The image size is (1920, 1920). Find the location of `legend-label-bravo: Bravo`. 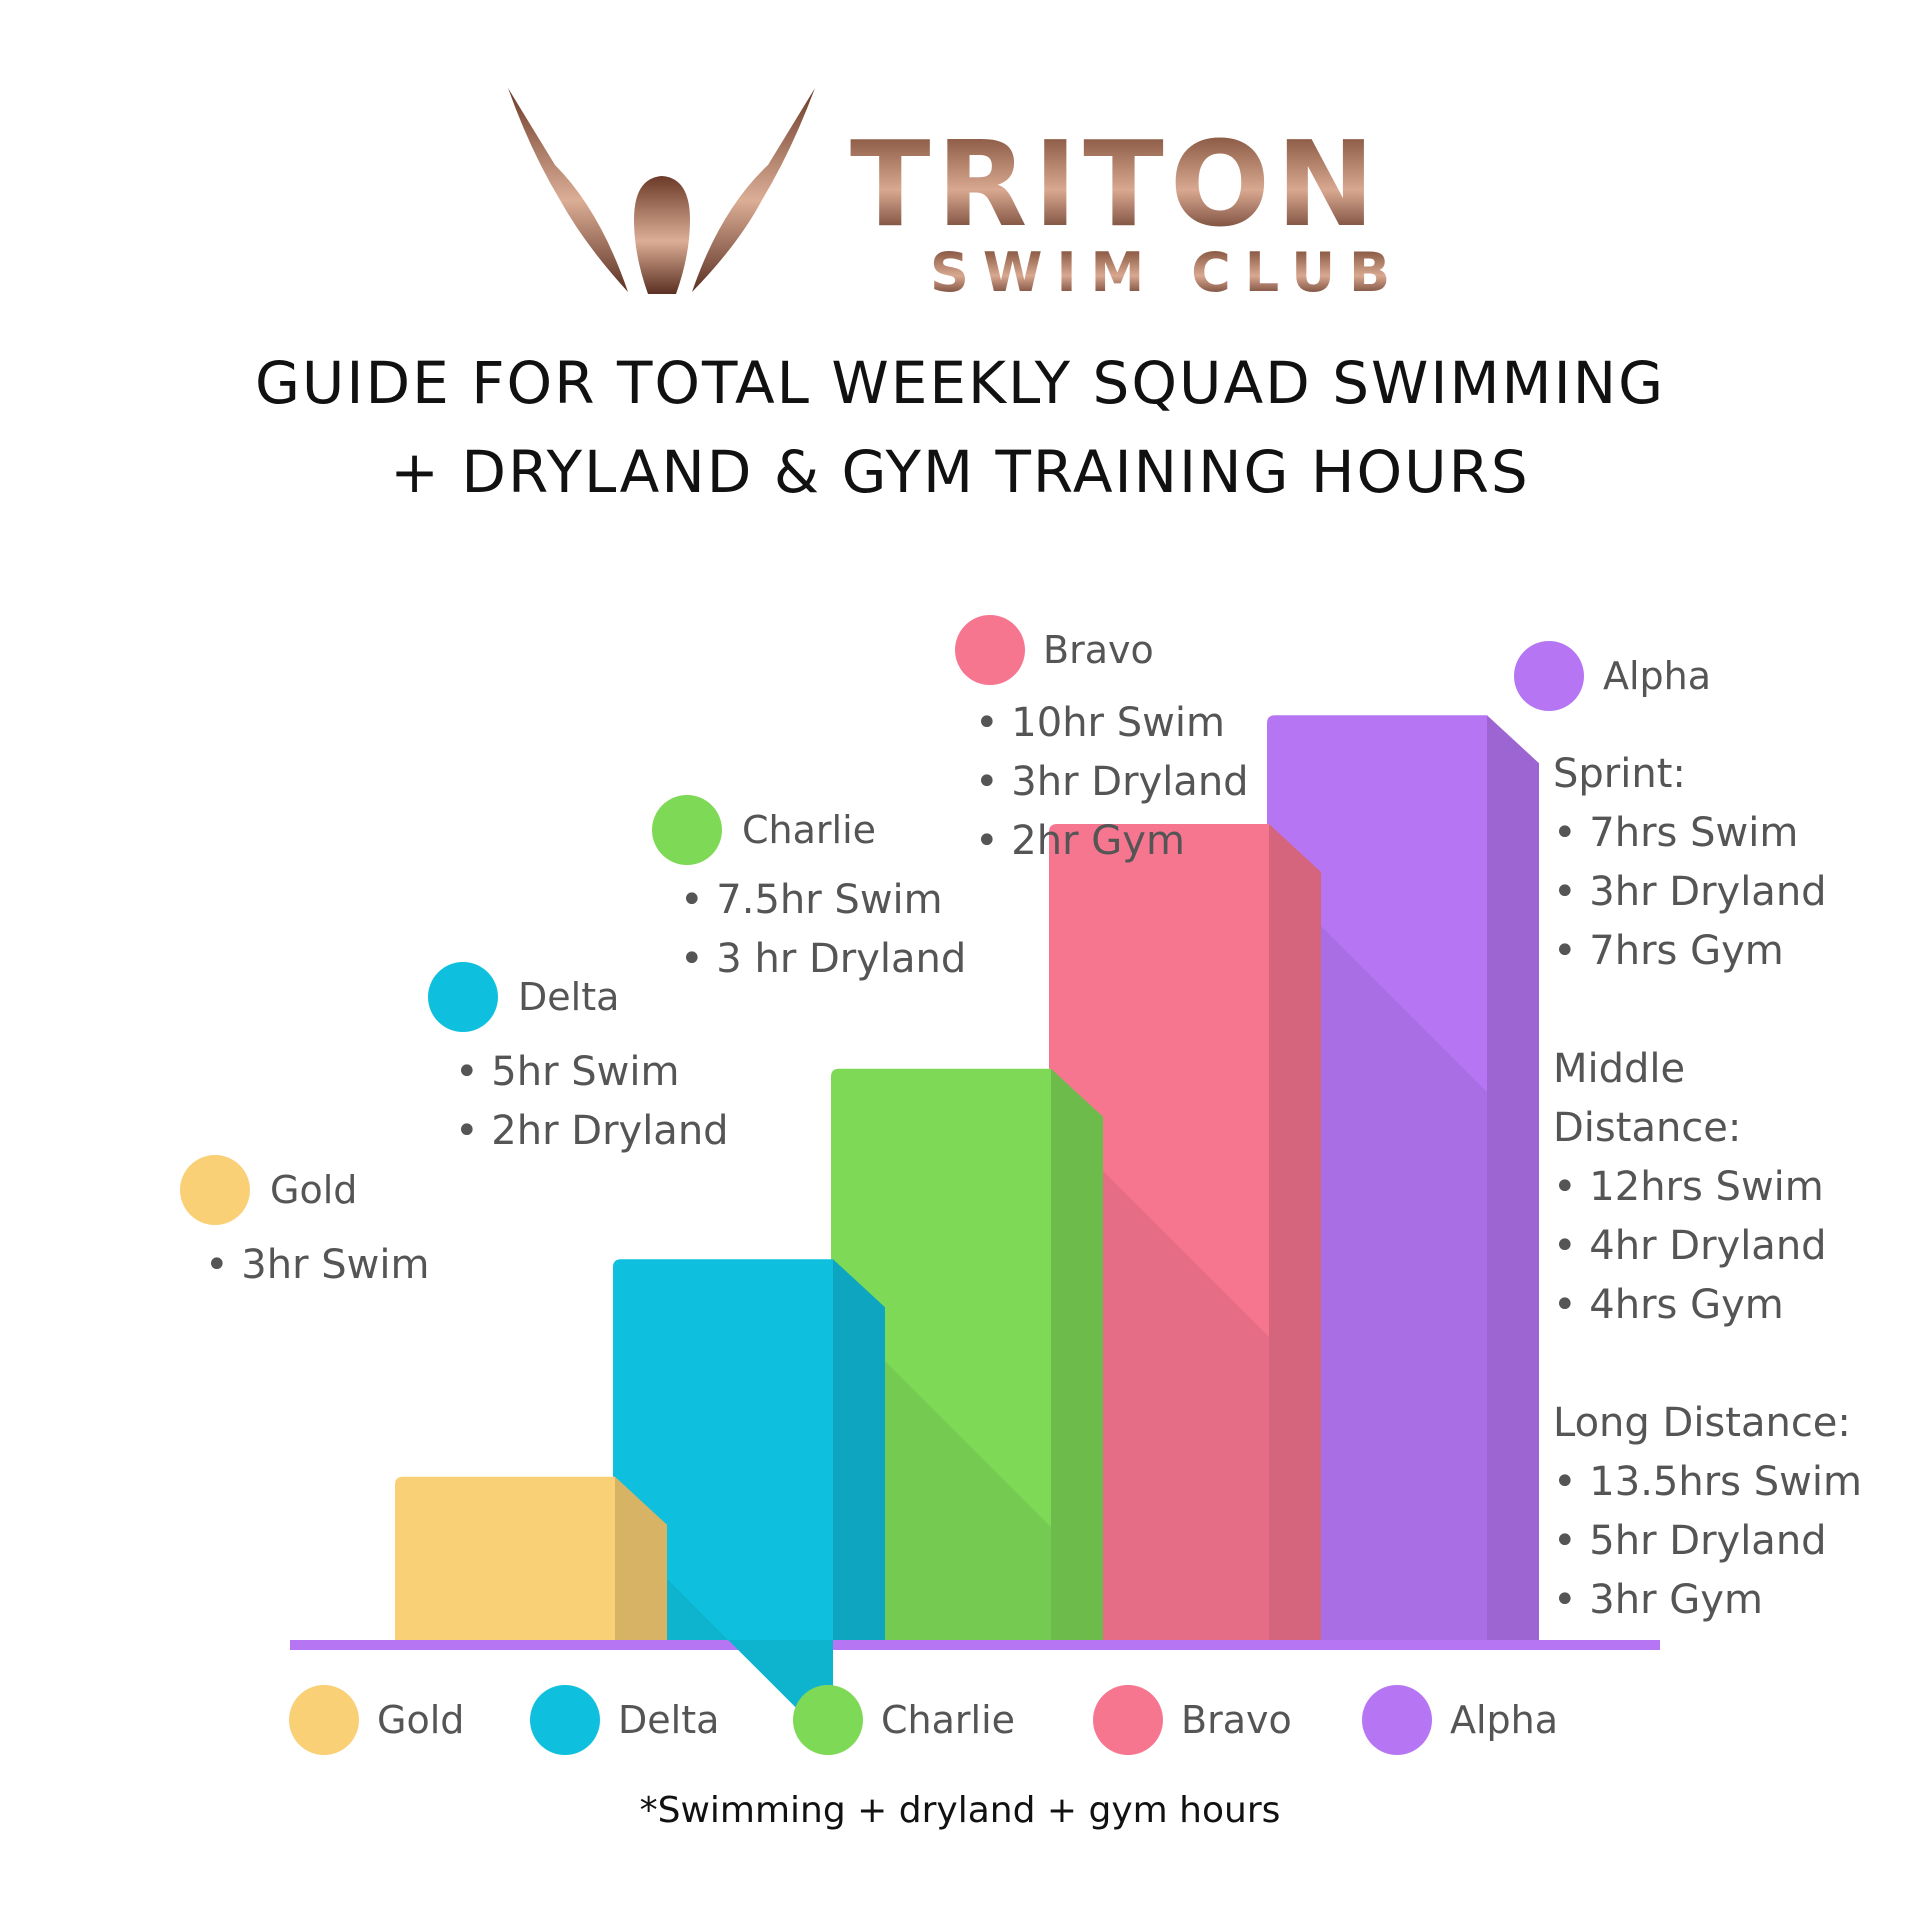

legend-label-bravo: Bravo is located at coordinates (1236, 1720).